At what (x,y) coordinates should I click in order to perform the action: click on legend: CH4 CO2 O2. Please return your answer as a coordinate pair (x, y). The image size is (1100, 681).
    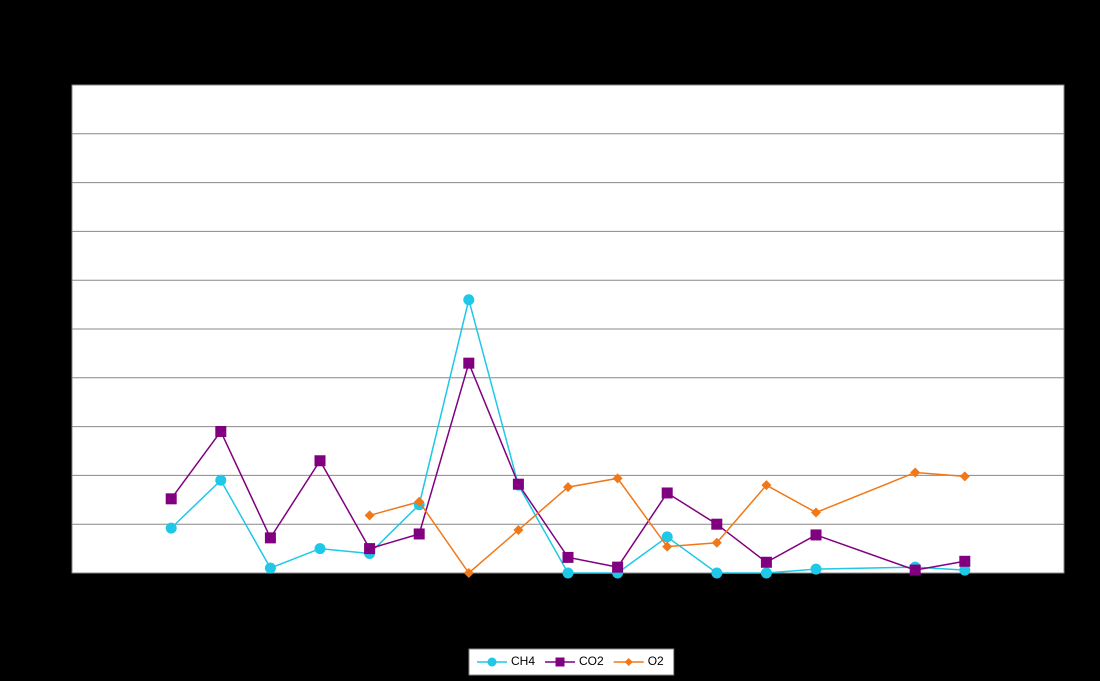
    Looking at the image, I should click on (571, 662).